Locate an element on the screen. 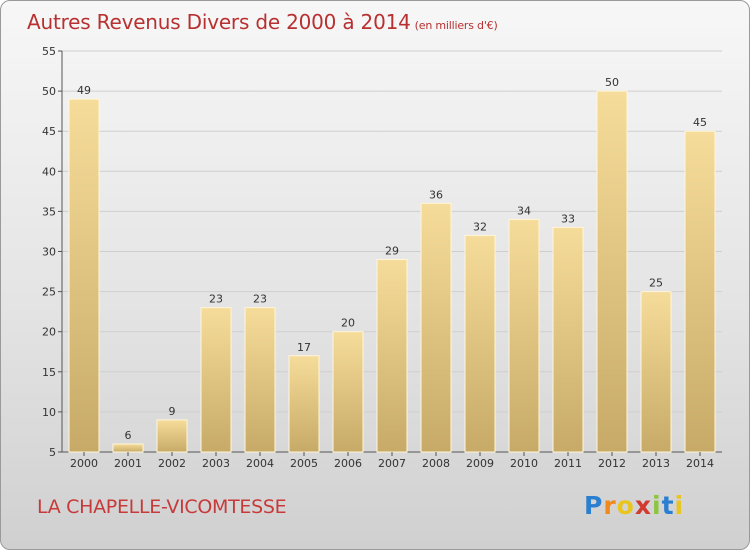 The image size is (750, 550). x-tick-label: 2007 is located at coordinates (392, 463).